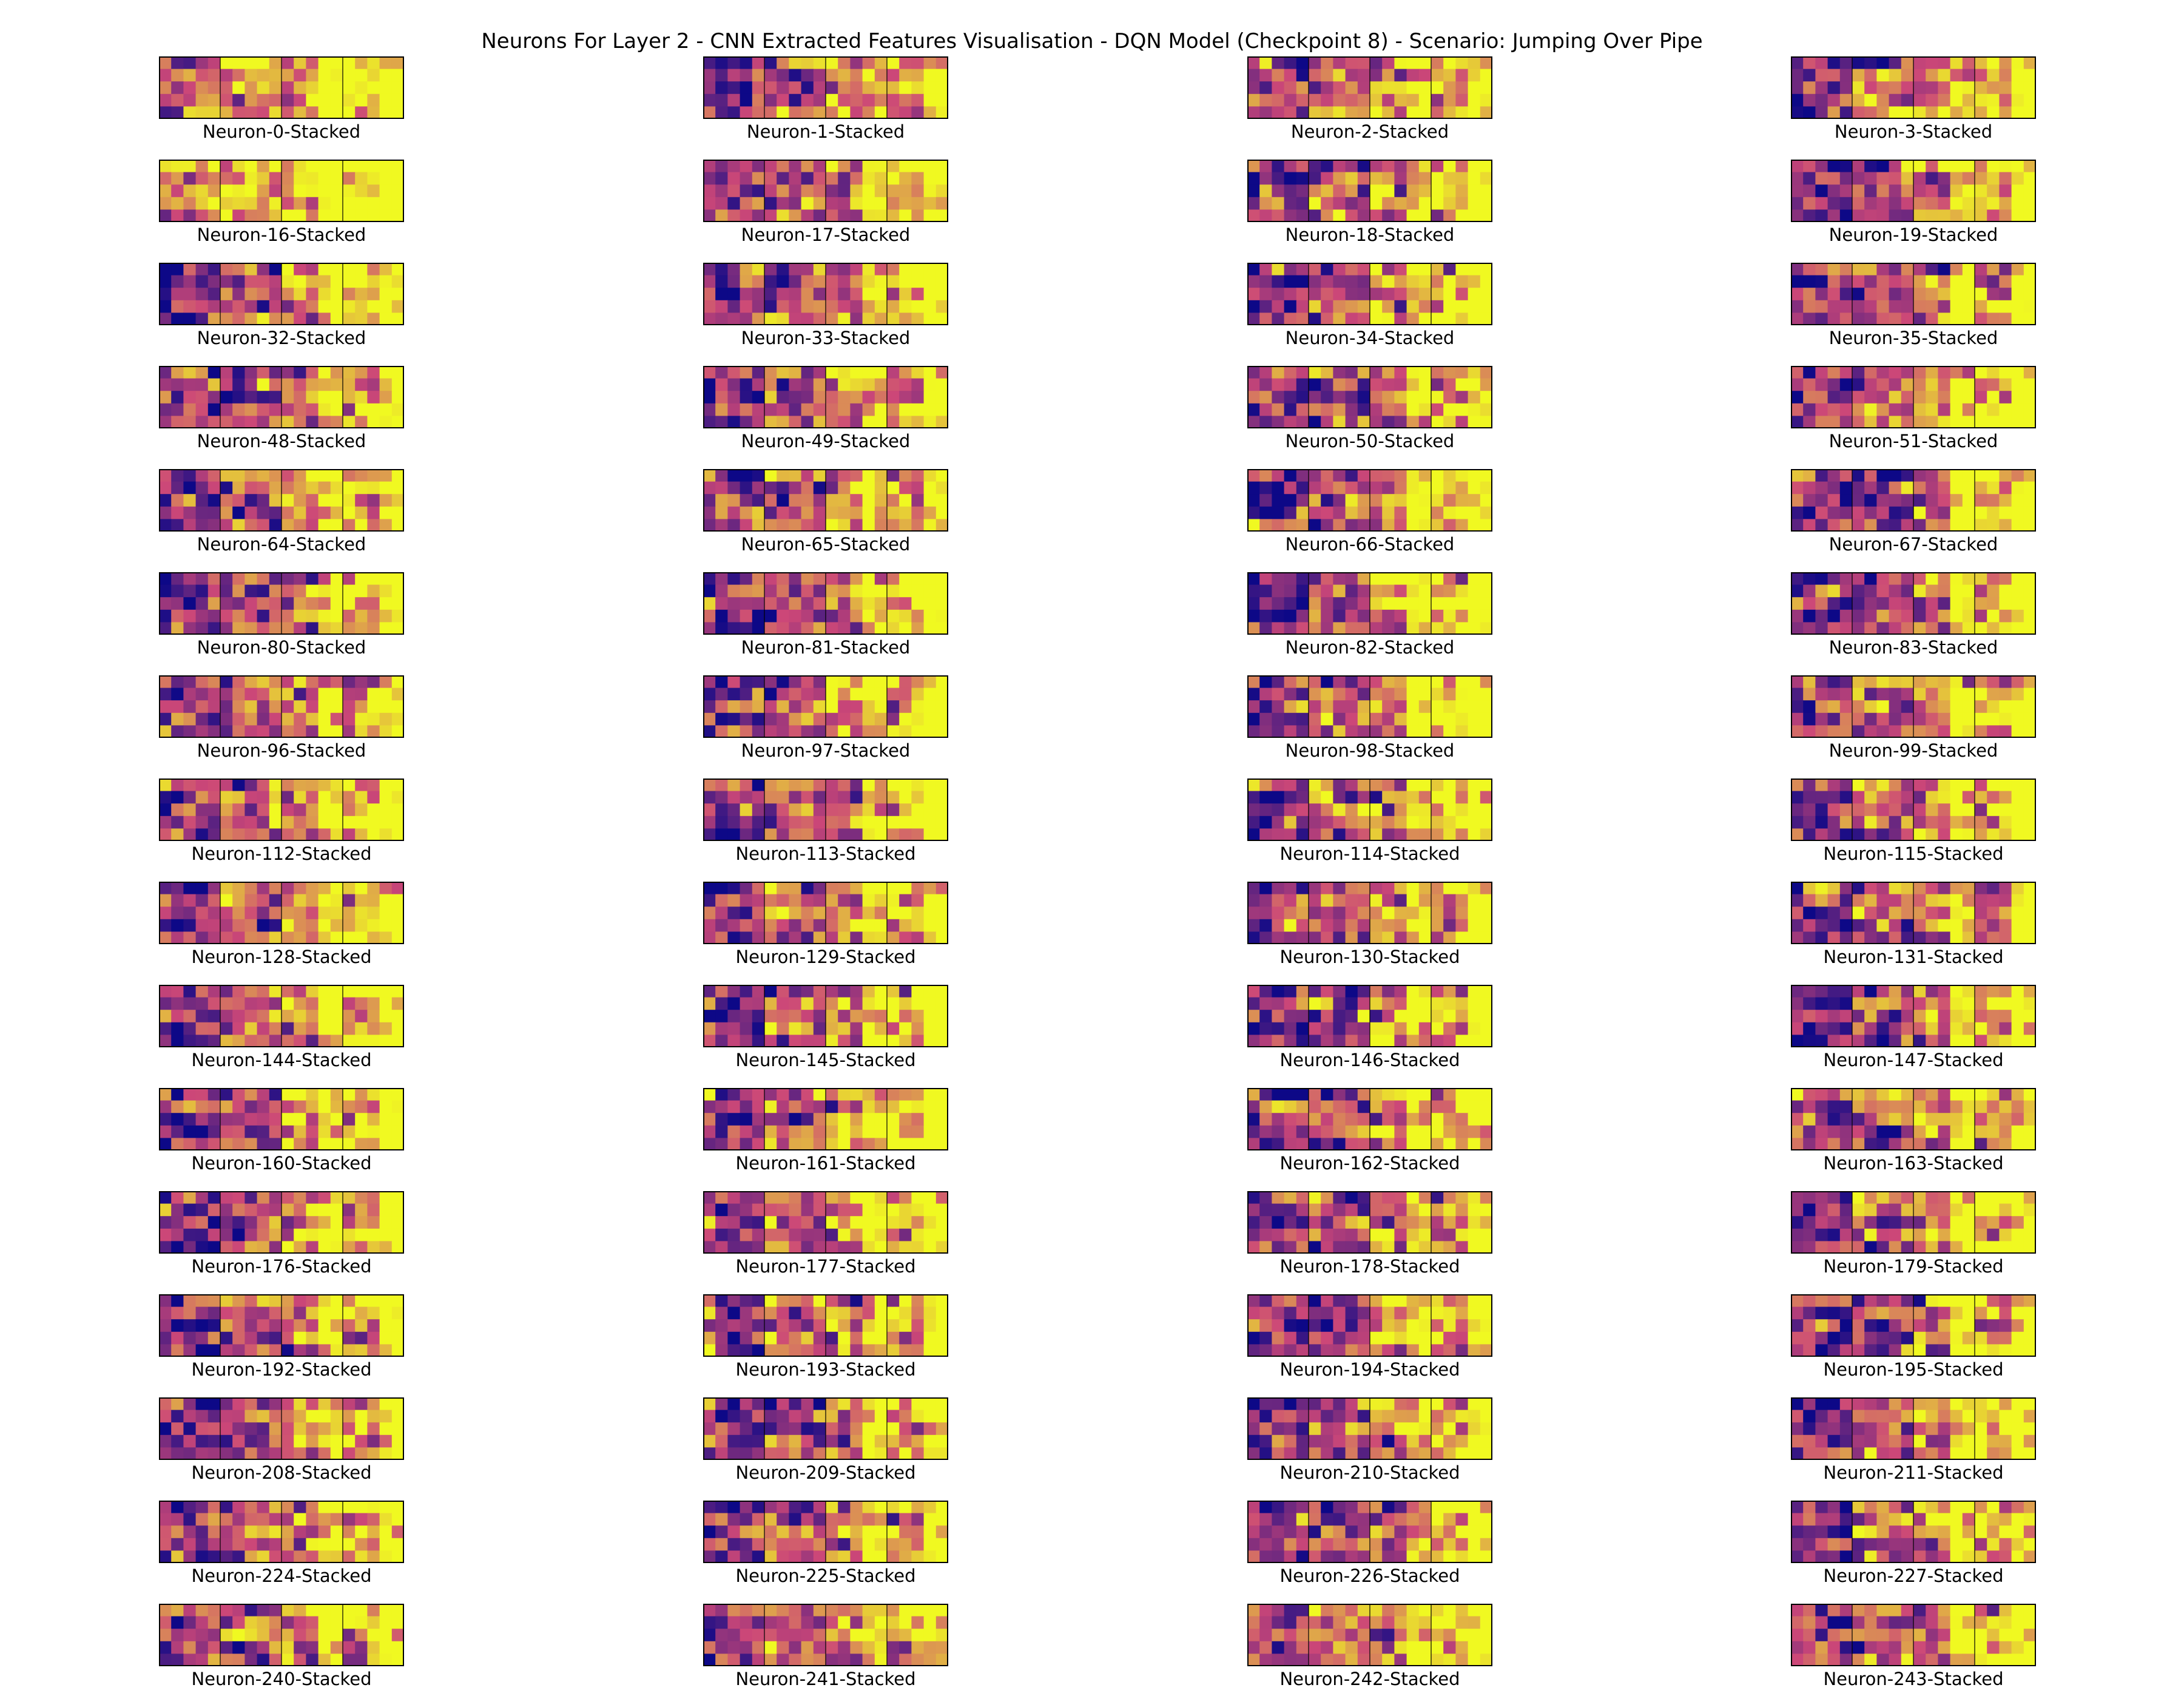  I want to click on neuron-panel-label: Neuron-50-Stacked, so click(1370, 441).